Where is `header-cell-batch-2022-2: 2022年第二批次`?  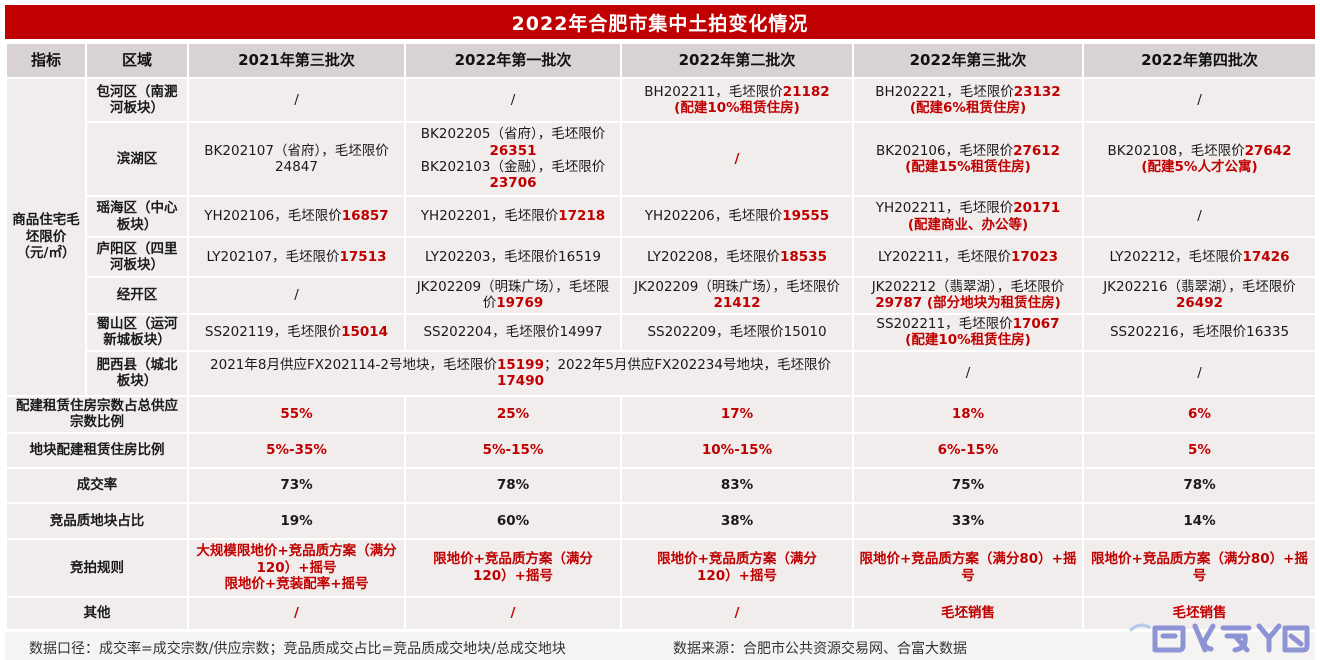 header-cell-batch-2022-2: 2022年第二批次 is located at coordinates (737, 60).